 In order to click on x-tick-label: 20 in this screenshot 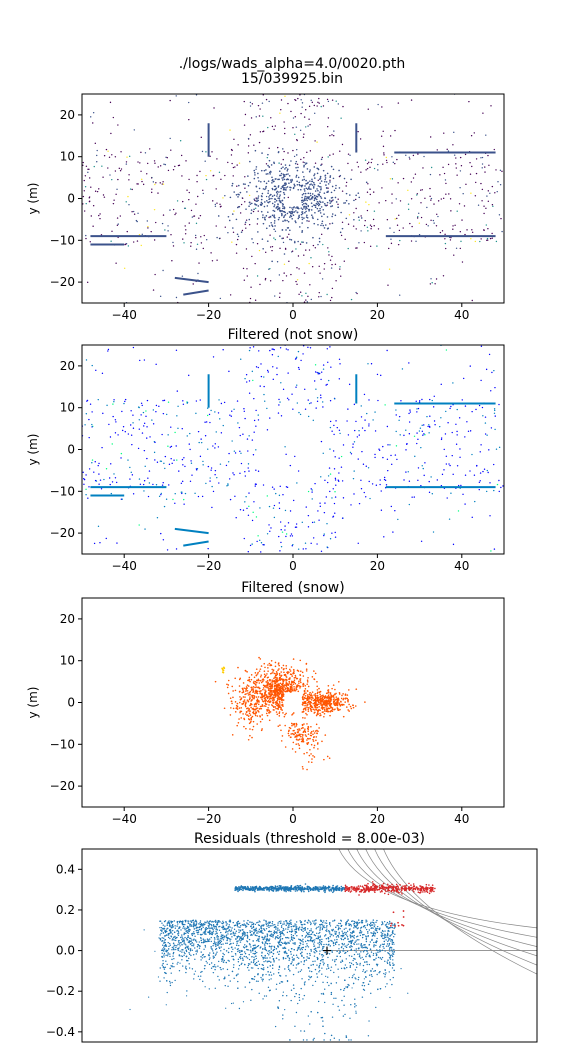, I will do `click(377, 819)`.